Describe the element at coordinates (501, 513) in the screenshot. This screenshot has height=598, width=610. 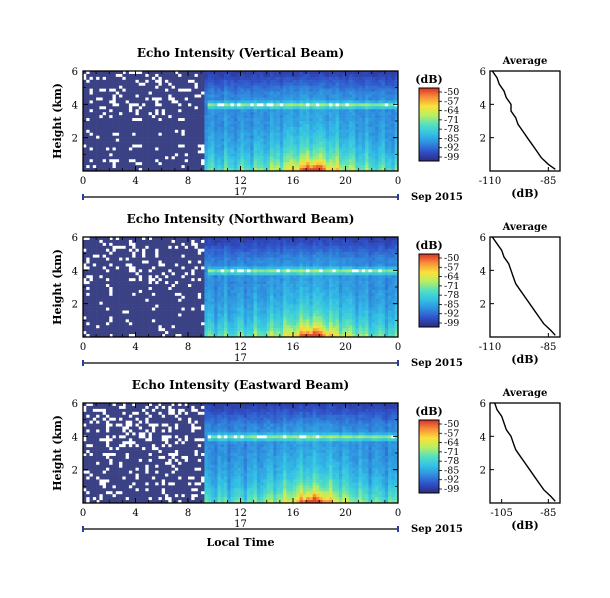
I see `profile-x-tick-label: -105` at that location.